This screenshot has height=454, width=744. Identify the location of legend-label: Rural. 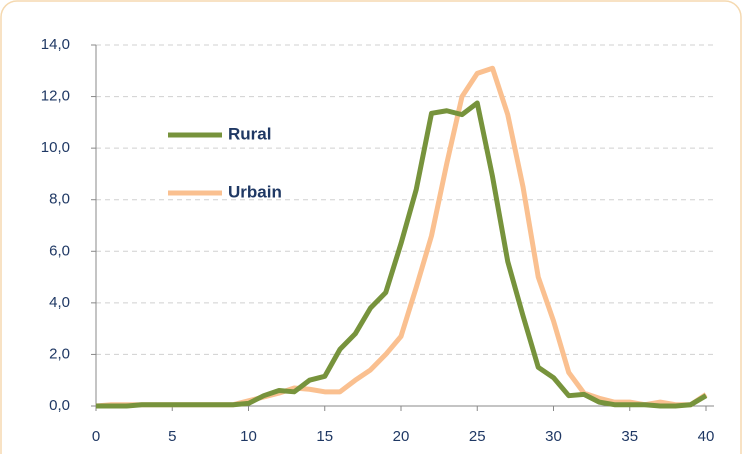
(249, 133).